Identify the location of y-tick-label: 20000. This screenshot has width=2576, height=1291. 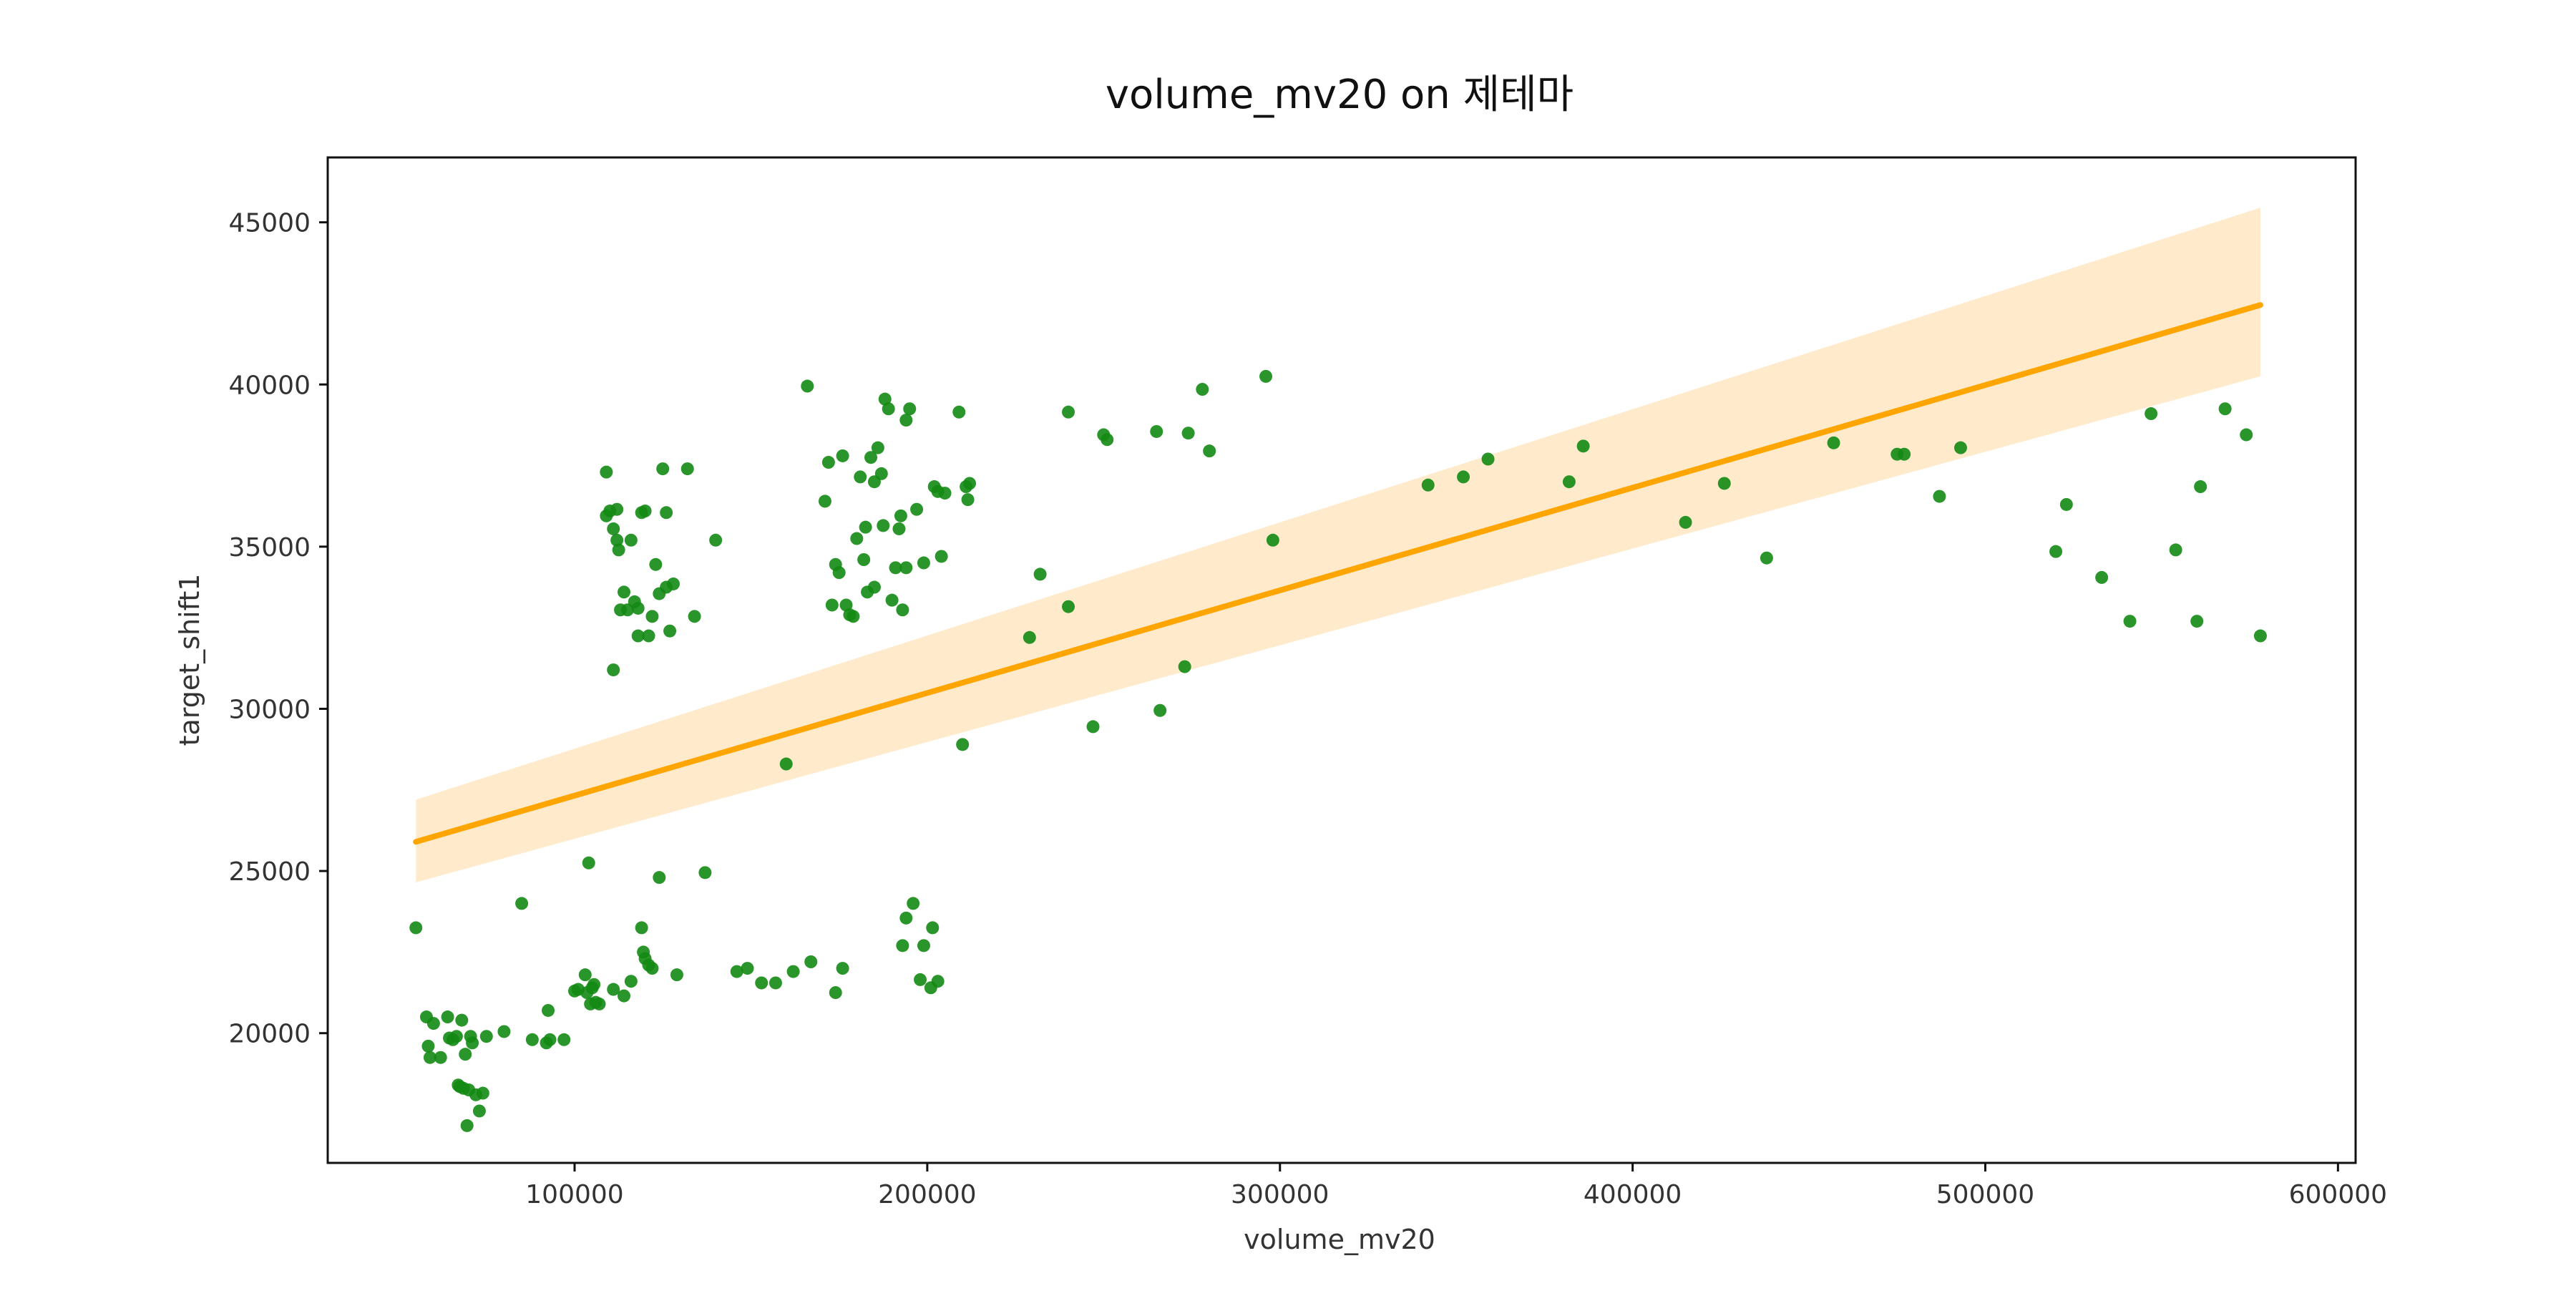
(269, 1034).